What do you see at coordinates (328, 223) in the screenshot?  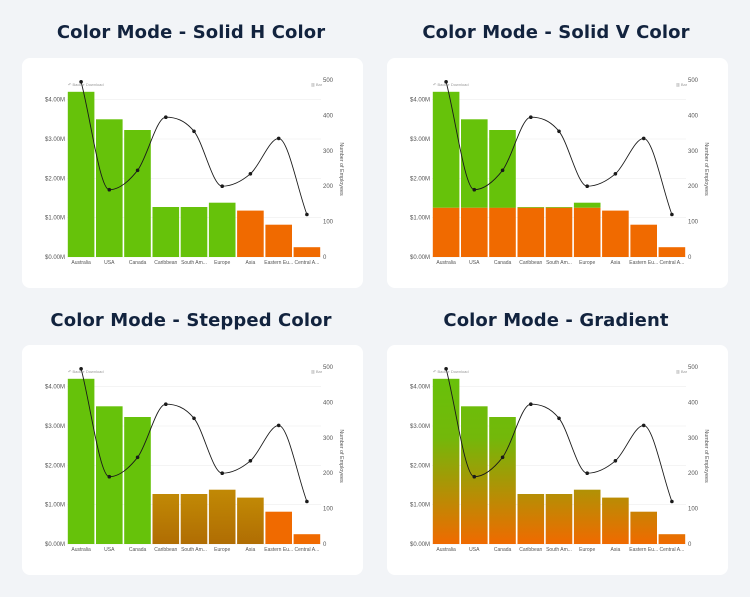 I see `y-right-tick-label: 100` at bounding box center [328, 223].